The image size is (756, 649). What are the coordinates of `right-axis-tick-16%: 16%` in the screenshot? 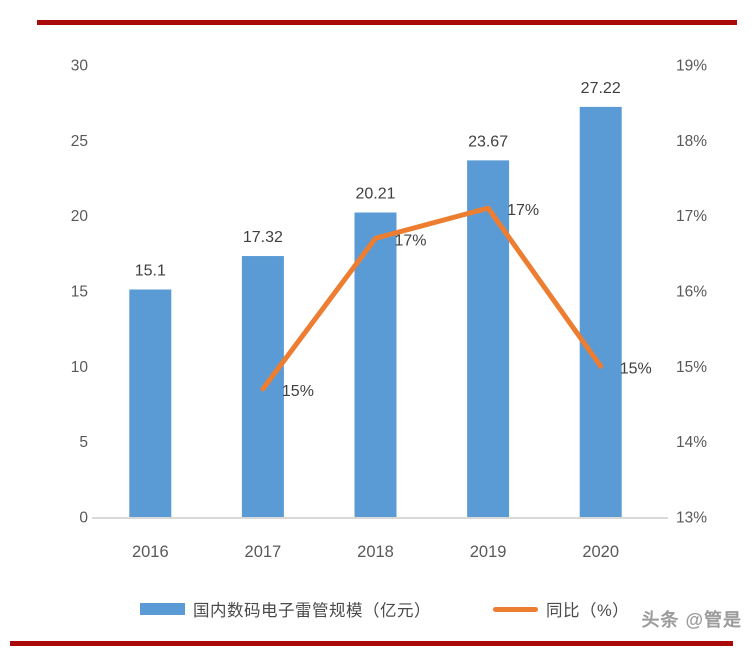 It's located at (691, 292).